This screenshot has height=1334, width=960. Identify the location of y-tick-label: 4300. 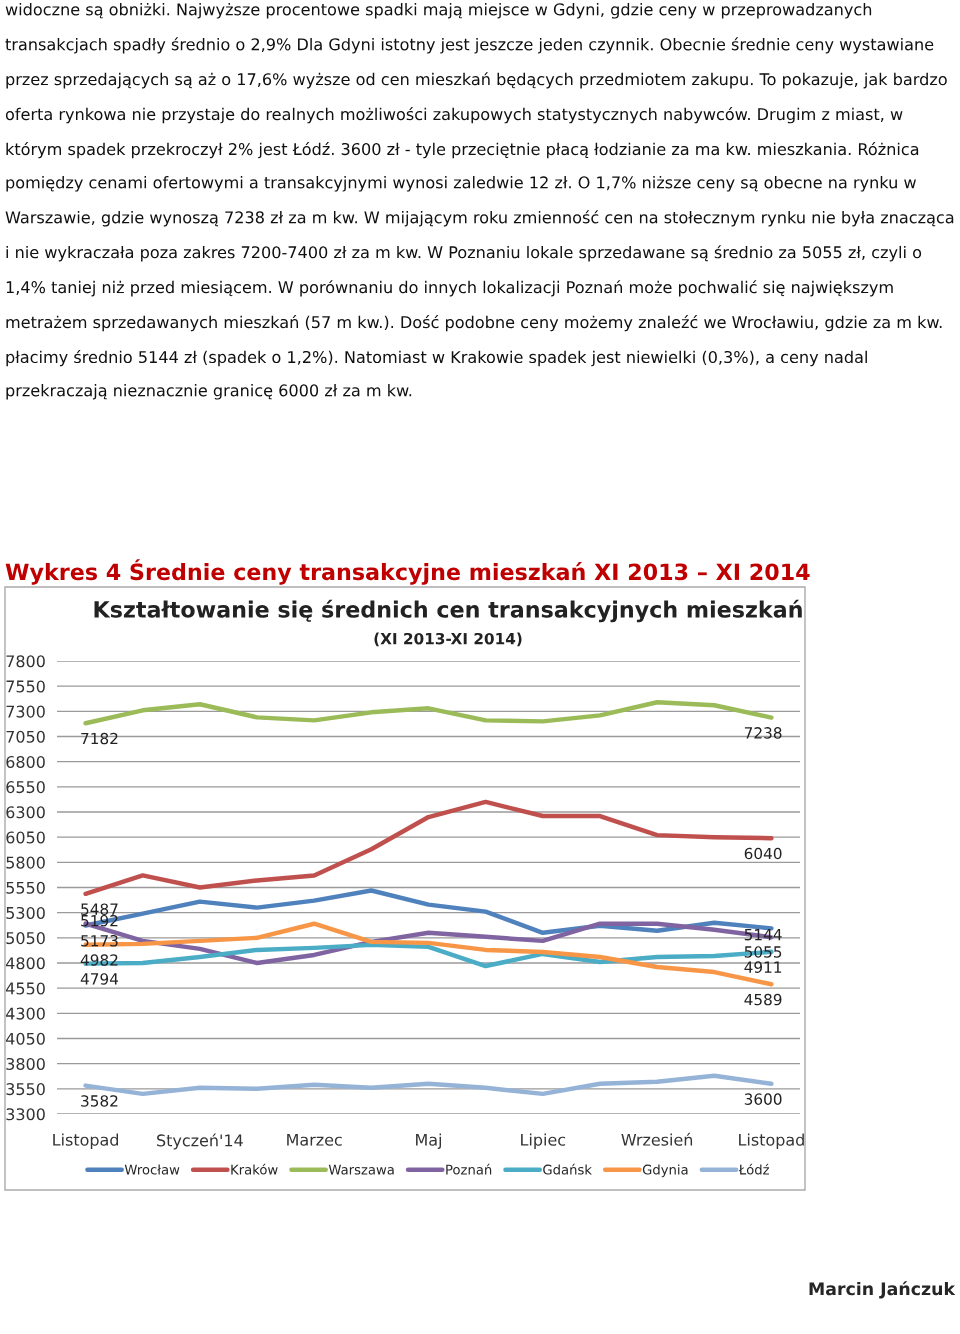
(25, 1013).